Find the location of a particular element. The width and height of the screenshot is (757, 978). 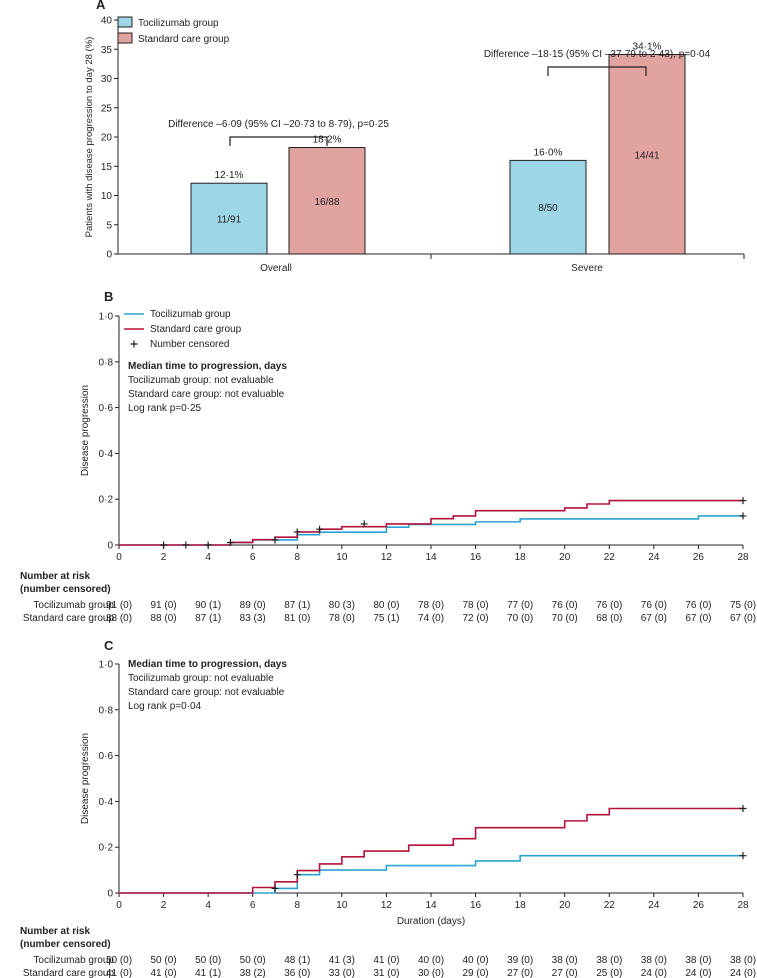

risk-value: 81 (0) is located at coordinates (297, 618).